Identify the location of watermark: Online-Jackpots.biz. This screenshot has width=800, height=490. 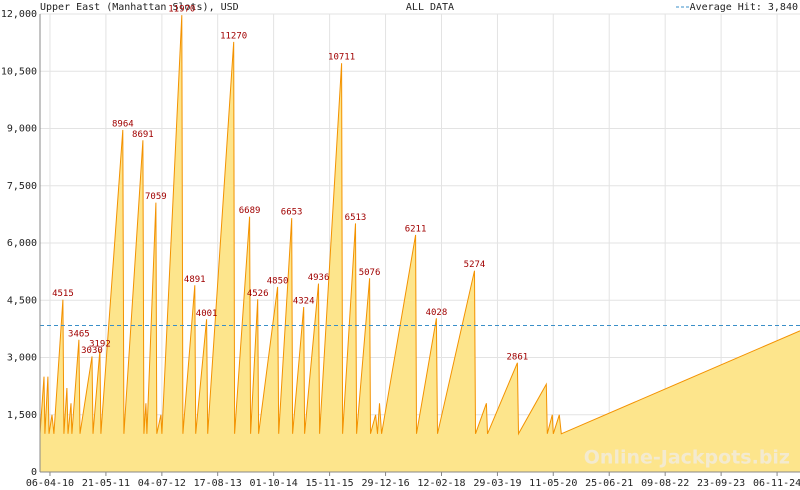
(687, 458).